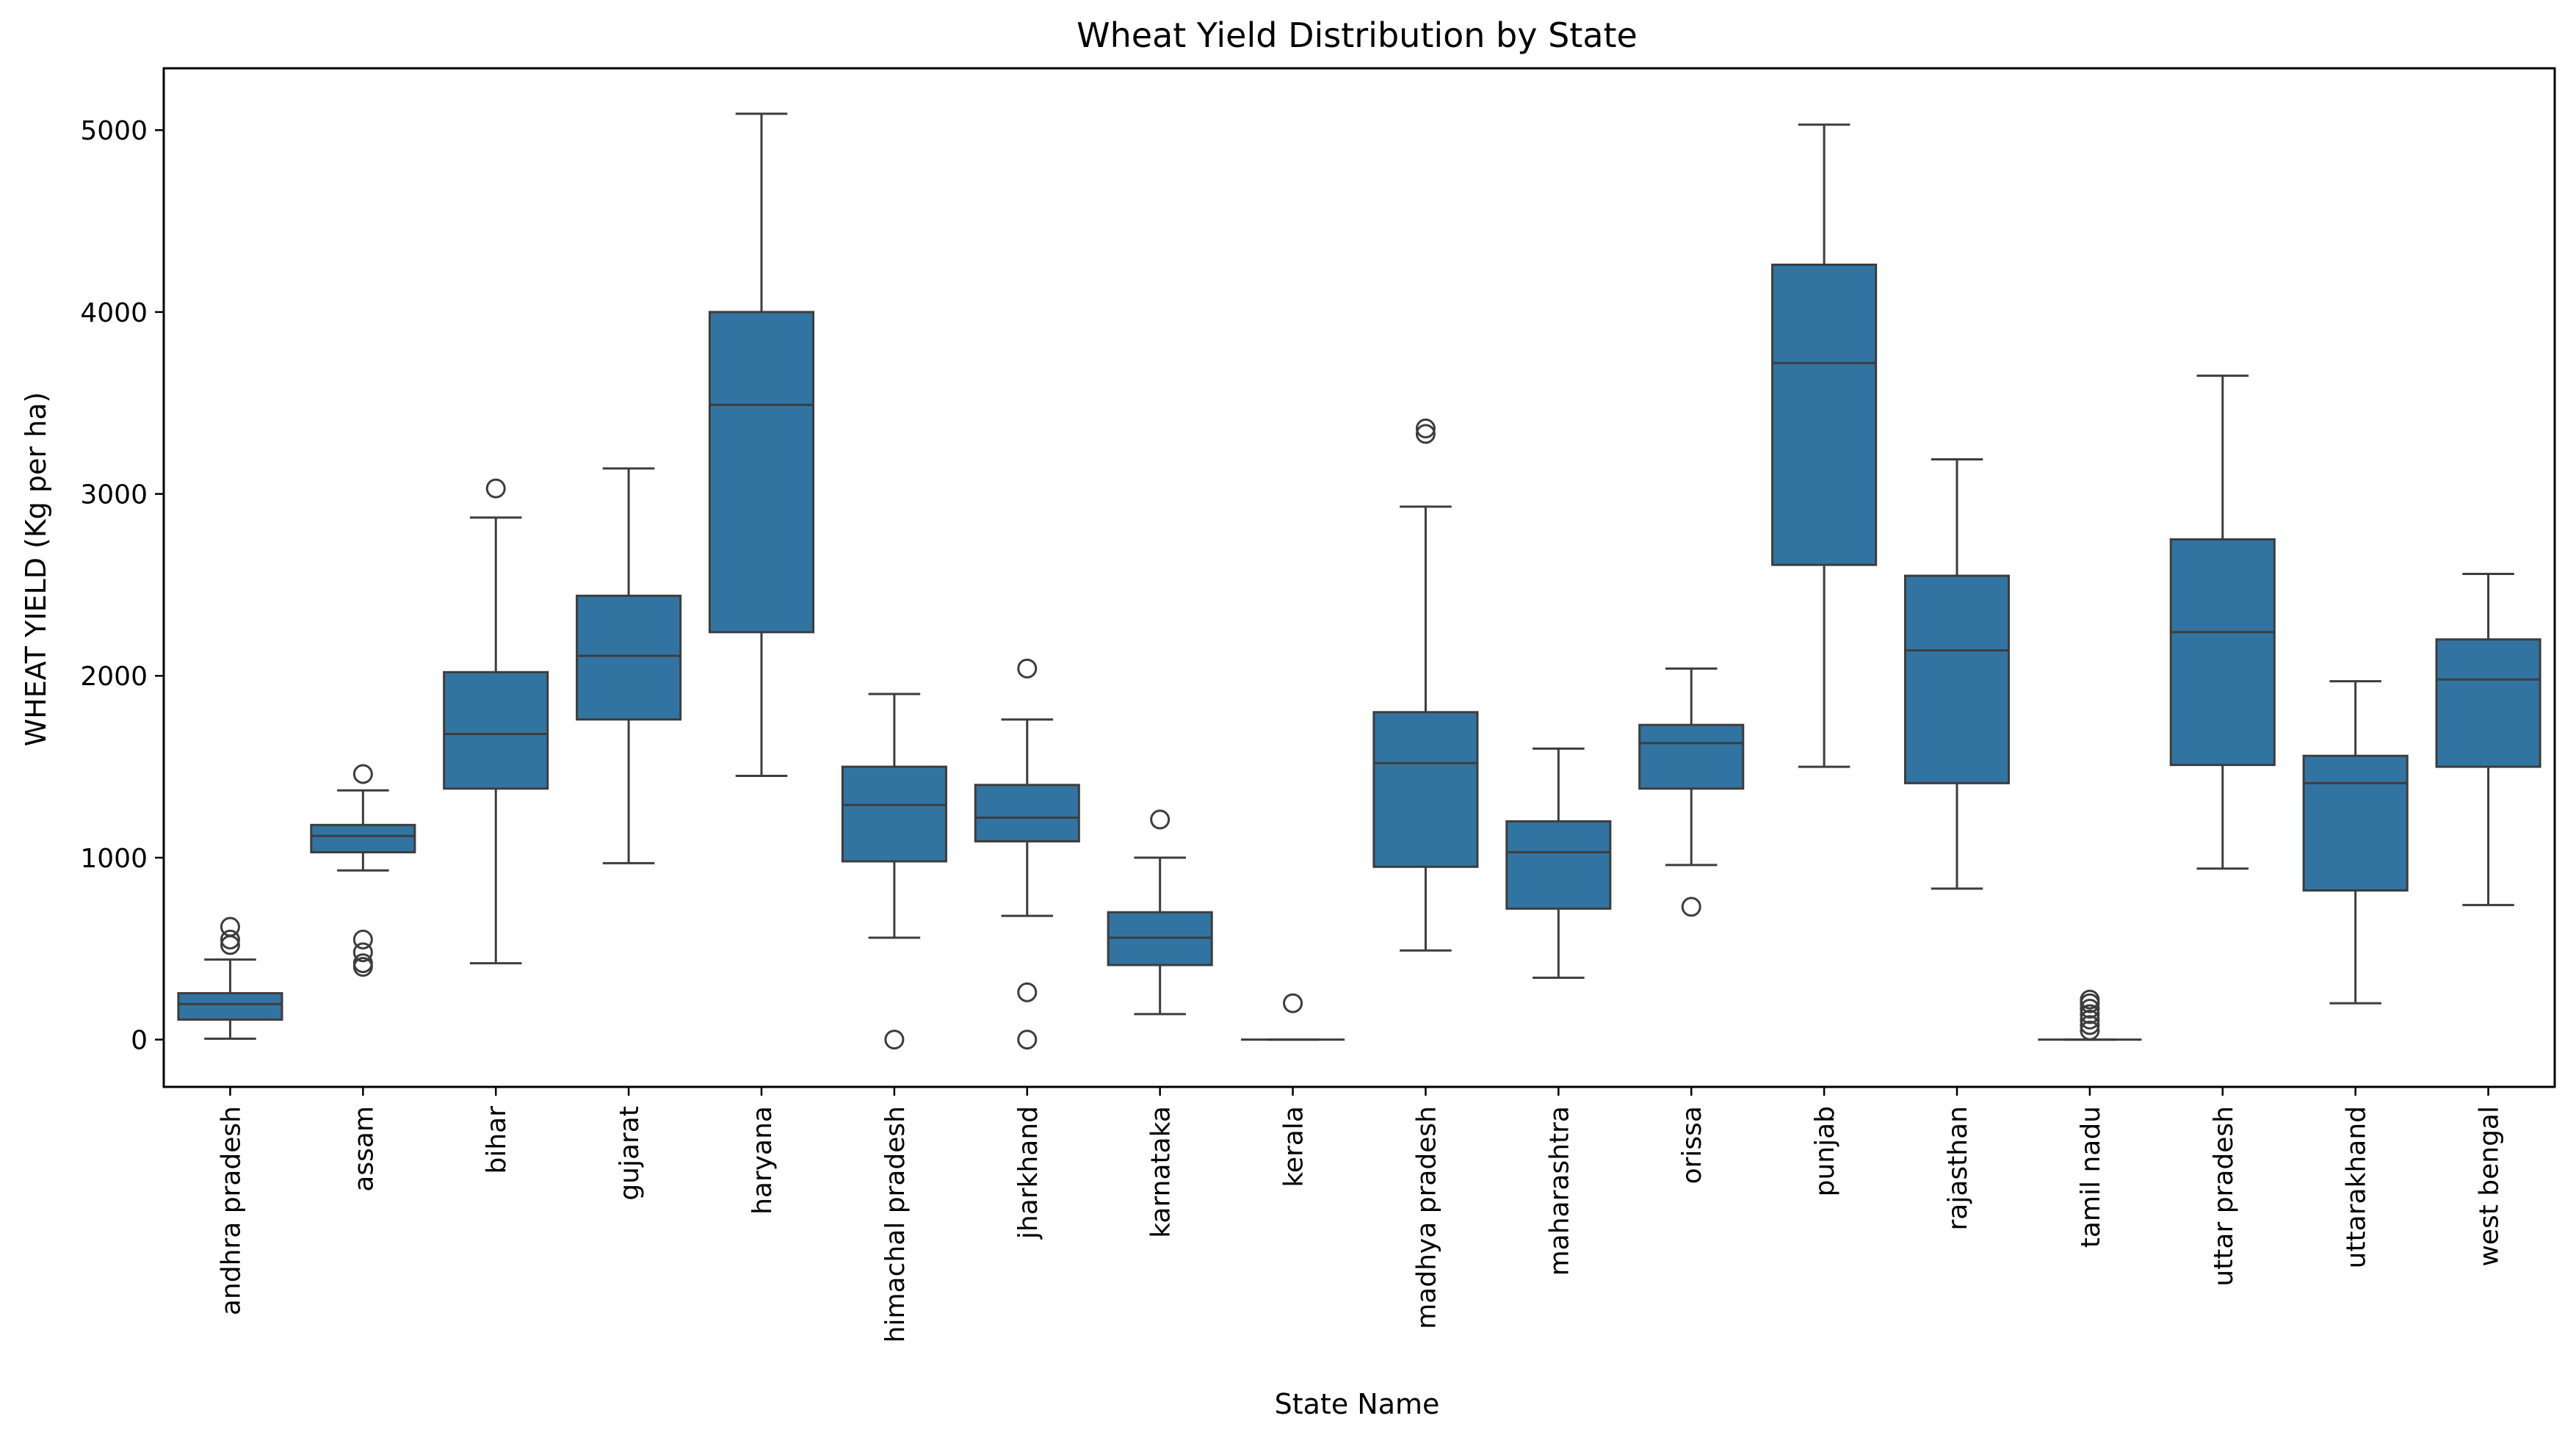 This screenshot has height=1446, width=2576. Describe the element at coordinates (1357, 1404) in the screenshot. I see `x-axis-title: State Name` at that location.